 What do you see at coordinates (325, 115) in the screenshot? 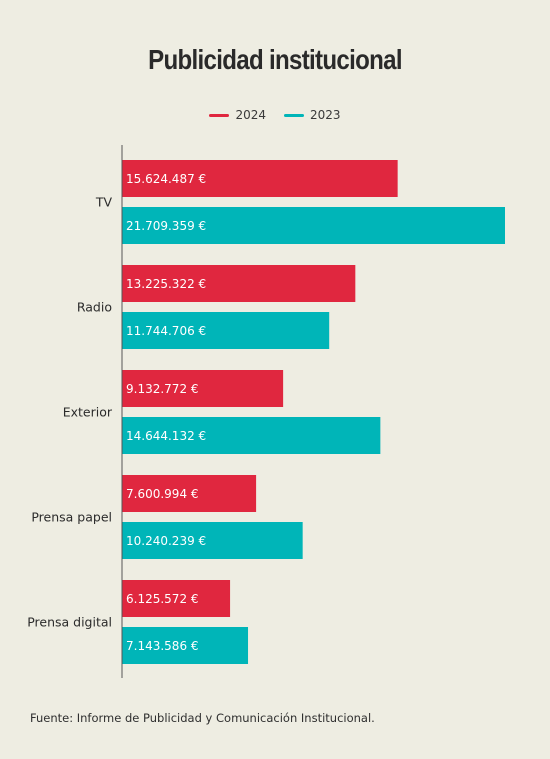
I see `legend-label-2023: 2023` at bounding box center [325, 115].